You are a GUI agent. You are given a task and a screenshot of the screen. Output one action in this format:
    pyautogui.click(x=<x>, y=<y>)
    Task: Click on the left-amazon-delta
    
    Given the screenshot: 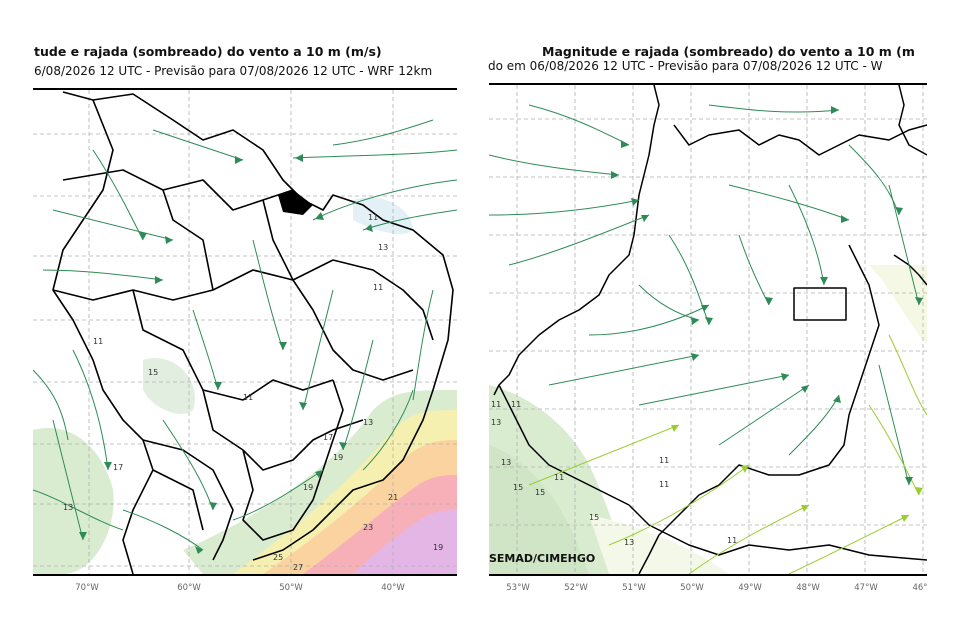 What is the action you would take?
    pyautogui.click(x=295, y=202)
    